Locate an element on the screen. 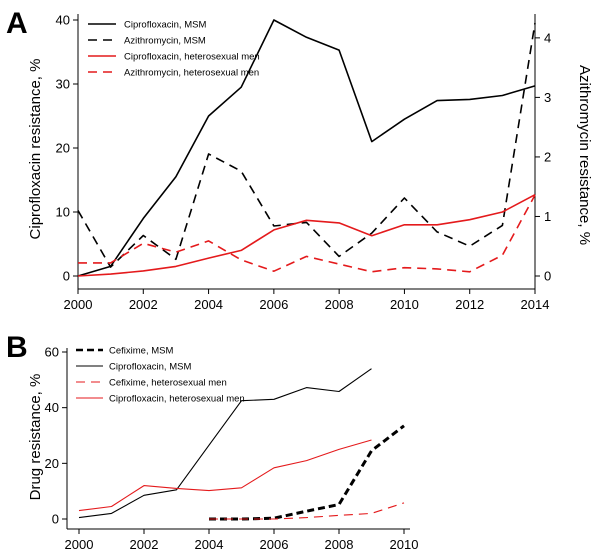 The width and height of the screenshot is (600, 551). panel-b-x-tick-label: 2002 is located at coordinates (144, 544).